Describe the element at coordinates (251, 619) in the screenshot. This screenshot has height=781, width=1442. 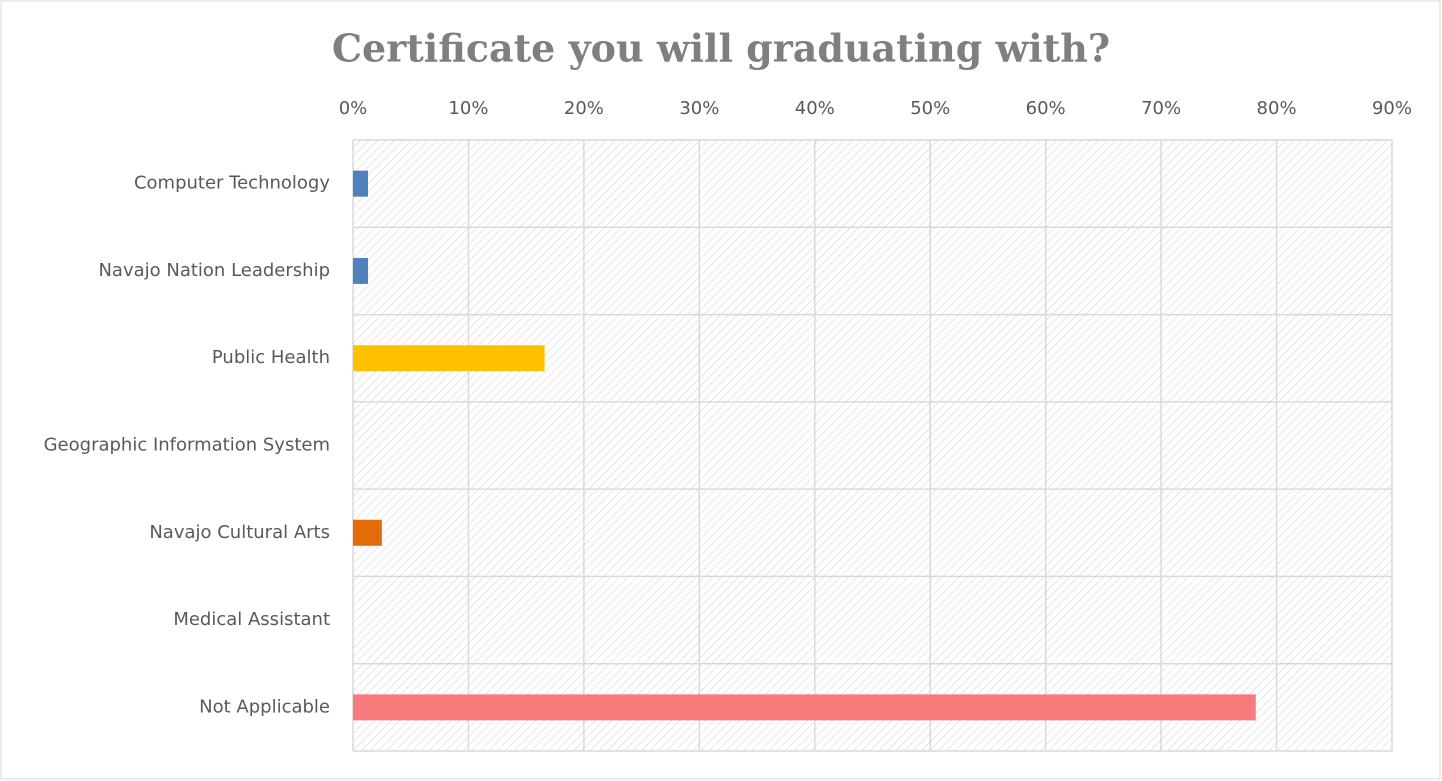
I see `y-tick-label: Medical Assistant` at that location.